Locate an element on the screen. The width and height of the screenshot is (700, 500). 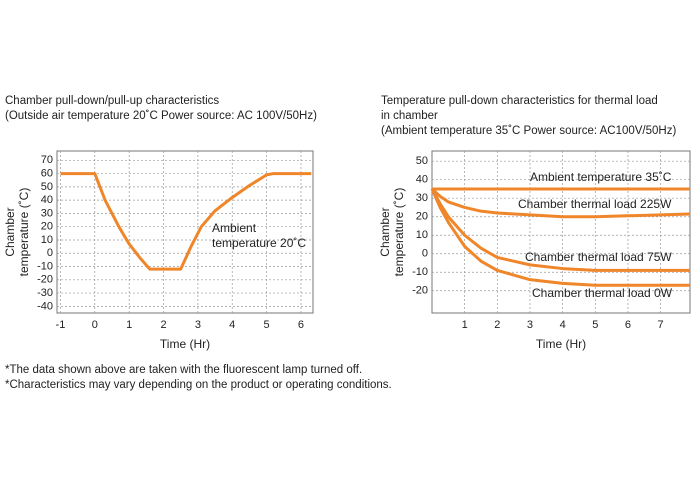
x-tick-label: 7 is located at coordinates (661, 325).